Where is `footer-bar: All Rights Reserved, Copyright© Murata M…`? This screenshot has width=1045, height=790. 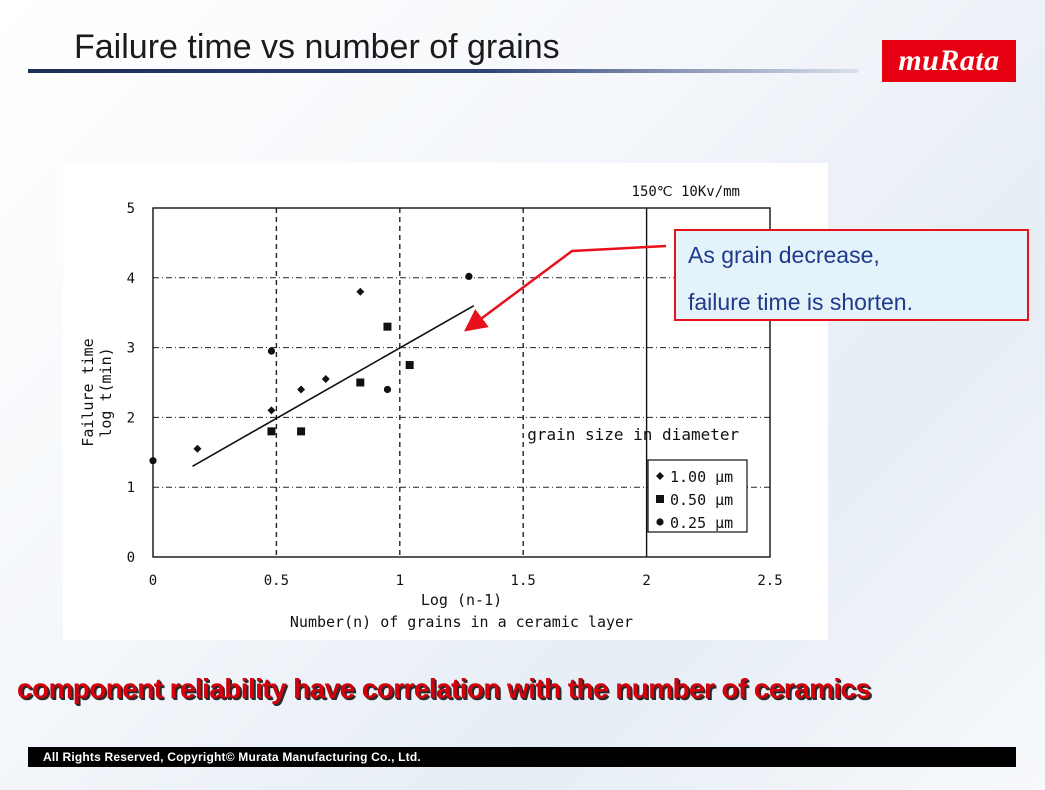 footer-bar: All Rights Reserved, Copyright© Murata M… is located at coordinates (522, 757).